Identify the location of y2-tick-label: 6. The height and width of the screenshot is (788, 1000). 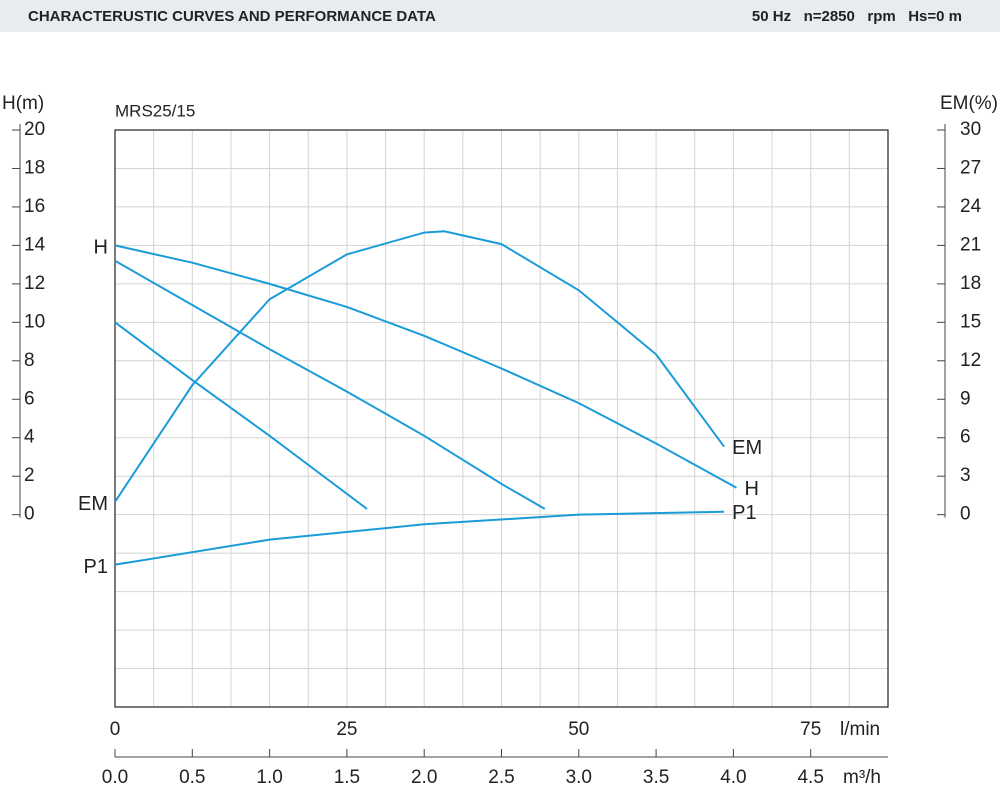
(965, 437).